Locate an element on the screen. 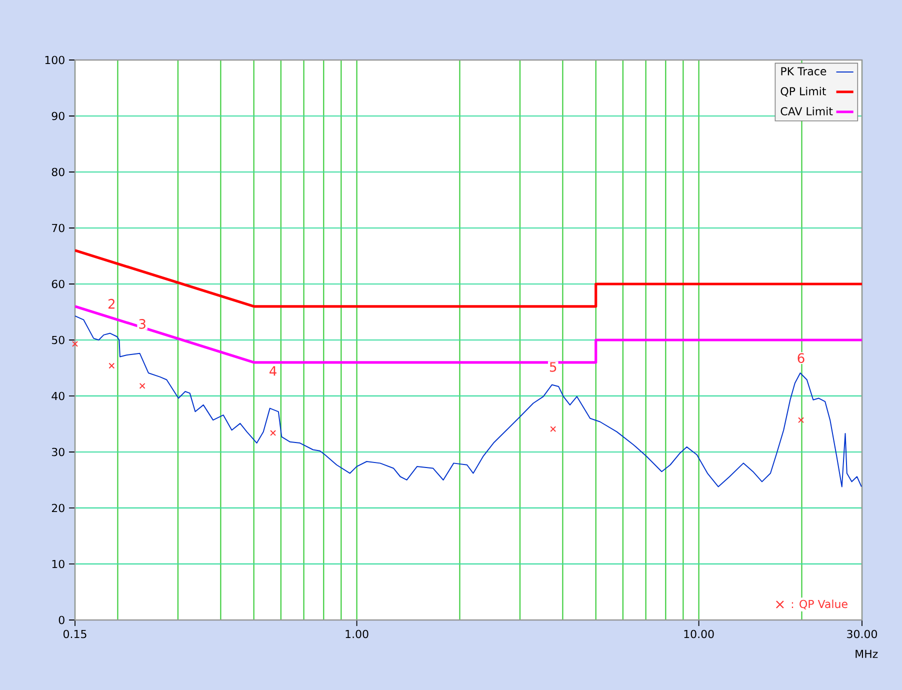 This screenshot has height=690, width=902. y-tick-label: 100 is located at coordinates (54, 60).